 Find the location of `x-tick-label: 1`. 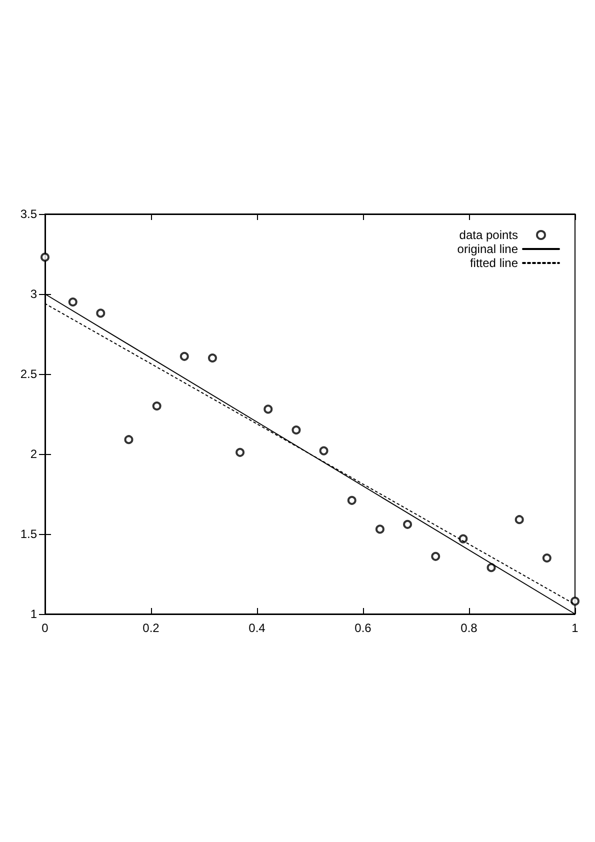

x-tick-label: 1 is located at coordinates (575, 628).